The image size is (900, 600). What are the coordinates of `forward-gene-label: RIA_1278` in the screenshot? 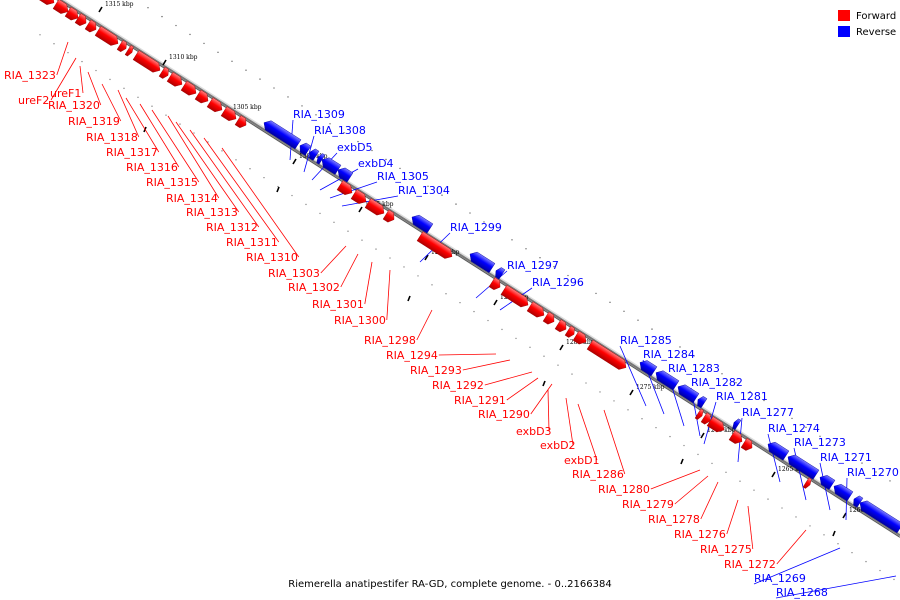 It's located at (674, 519).